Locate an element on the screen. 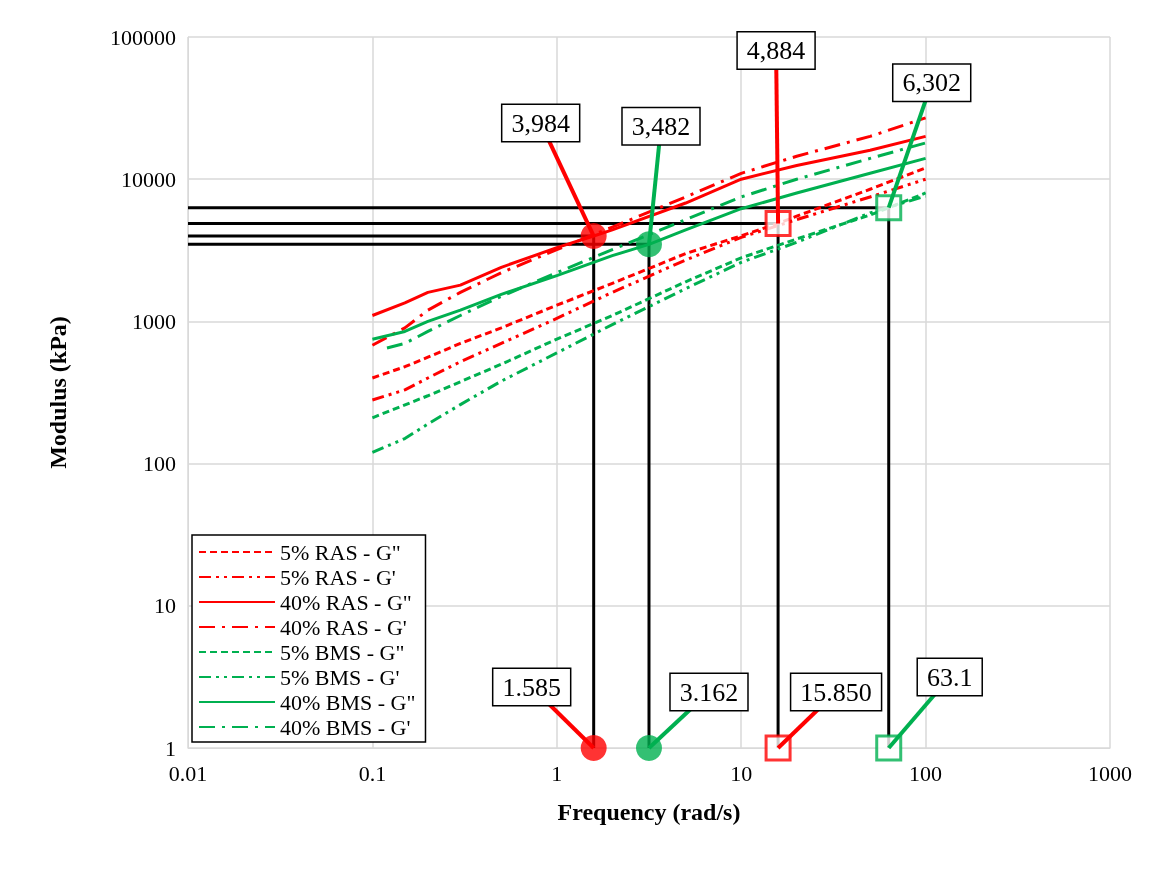  x-tick-label: 10 is located at coordinates (741, 773).